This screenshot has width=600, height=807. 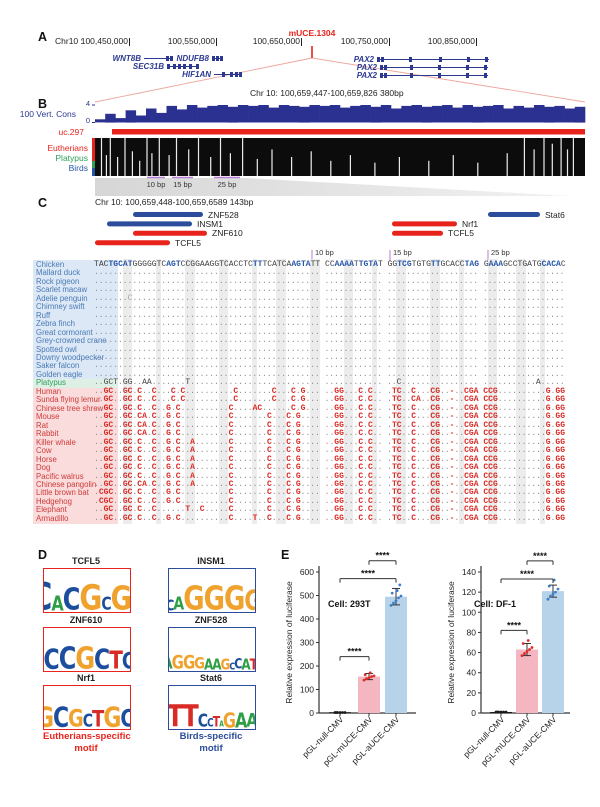 I want to click on species-label-mallard-duck: Mallard duck, so click(x=58, y=273).